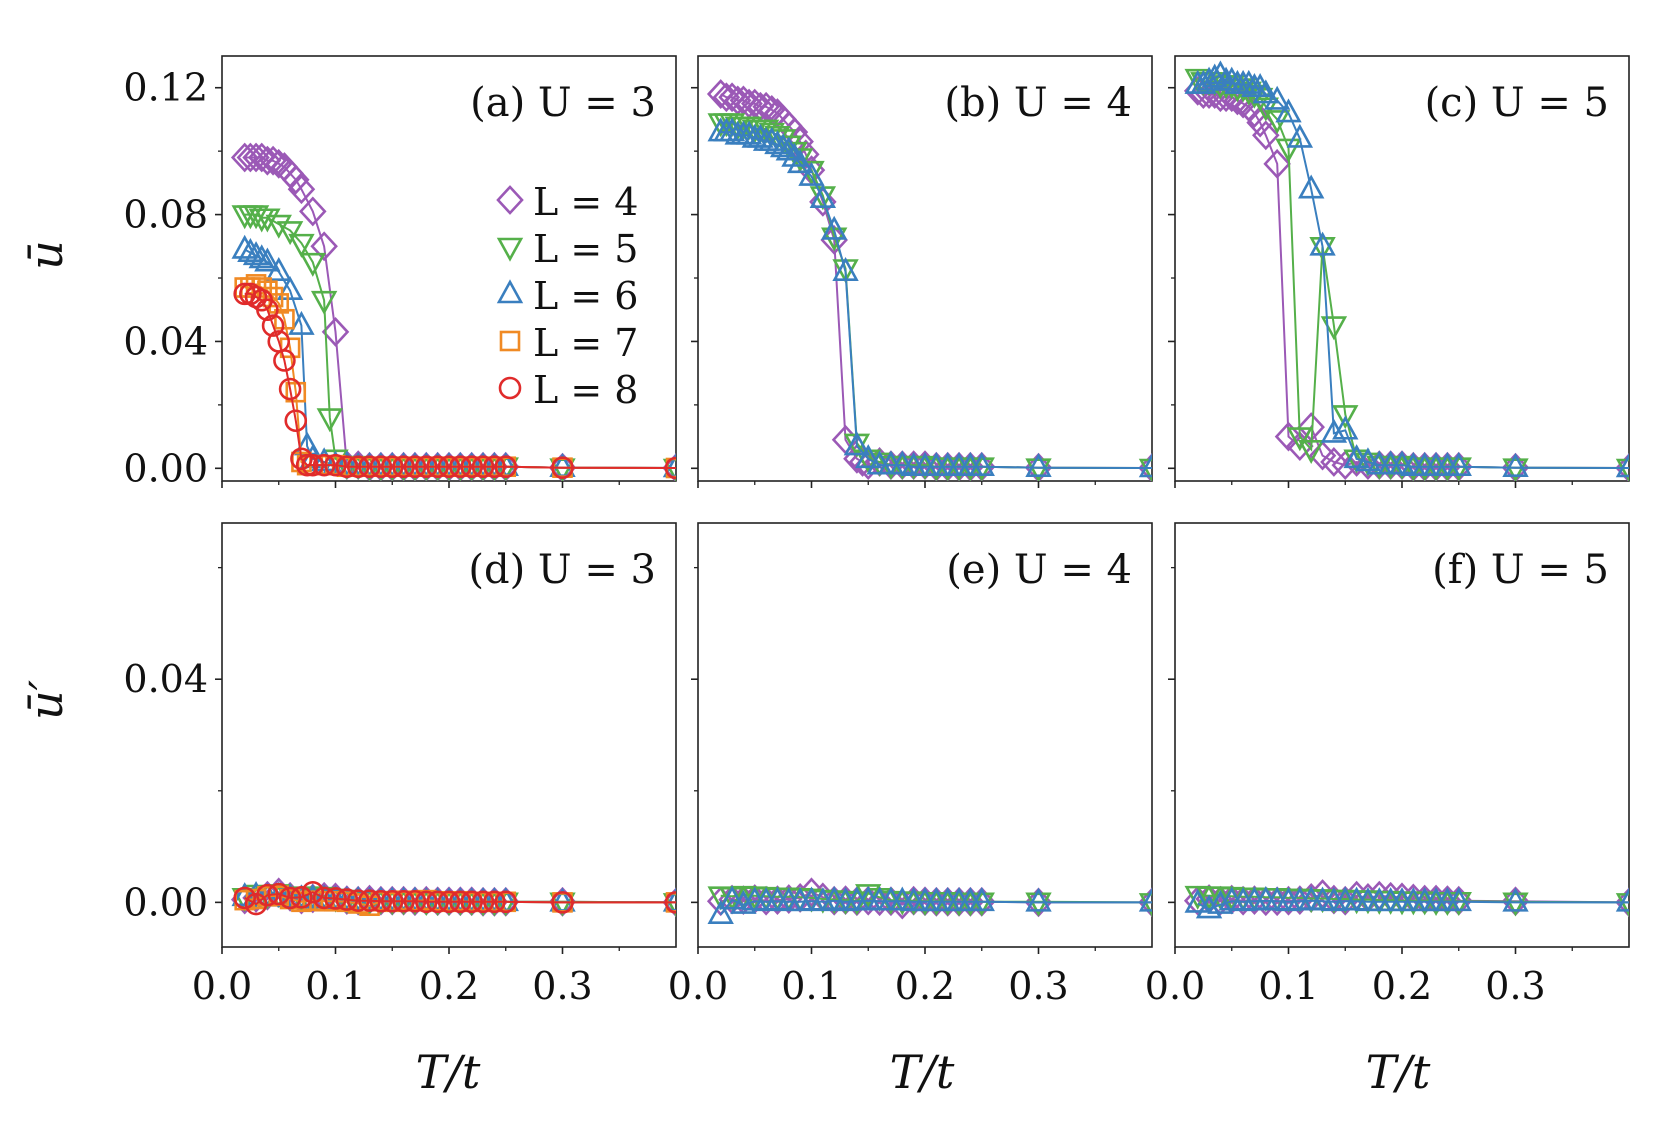  Describe the element at coordinates (1288, 986) in the screenshot. I see `x-tick-label: 0.1` at that location.